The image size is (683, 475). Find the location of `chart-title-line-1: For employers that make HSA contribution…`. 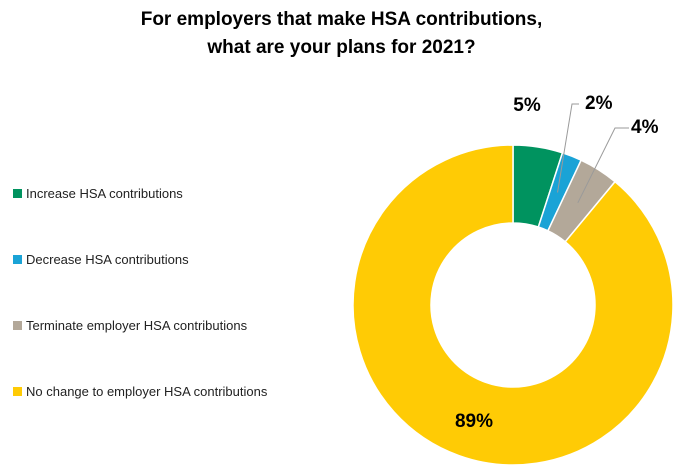

chart-title-line-1: For employers that make HSA contribution… is located at coordinates (341, 19).